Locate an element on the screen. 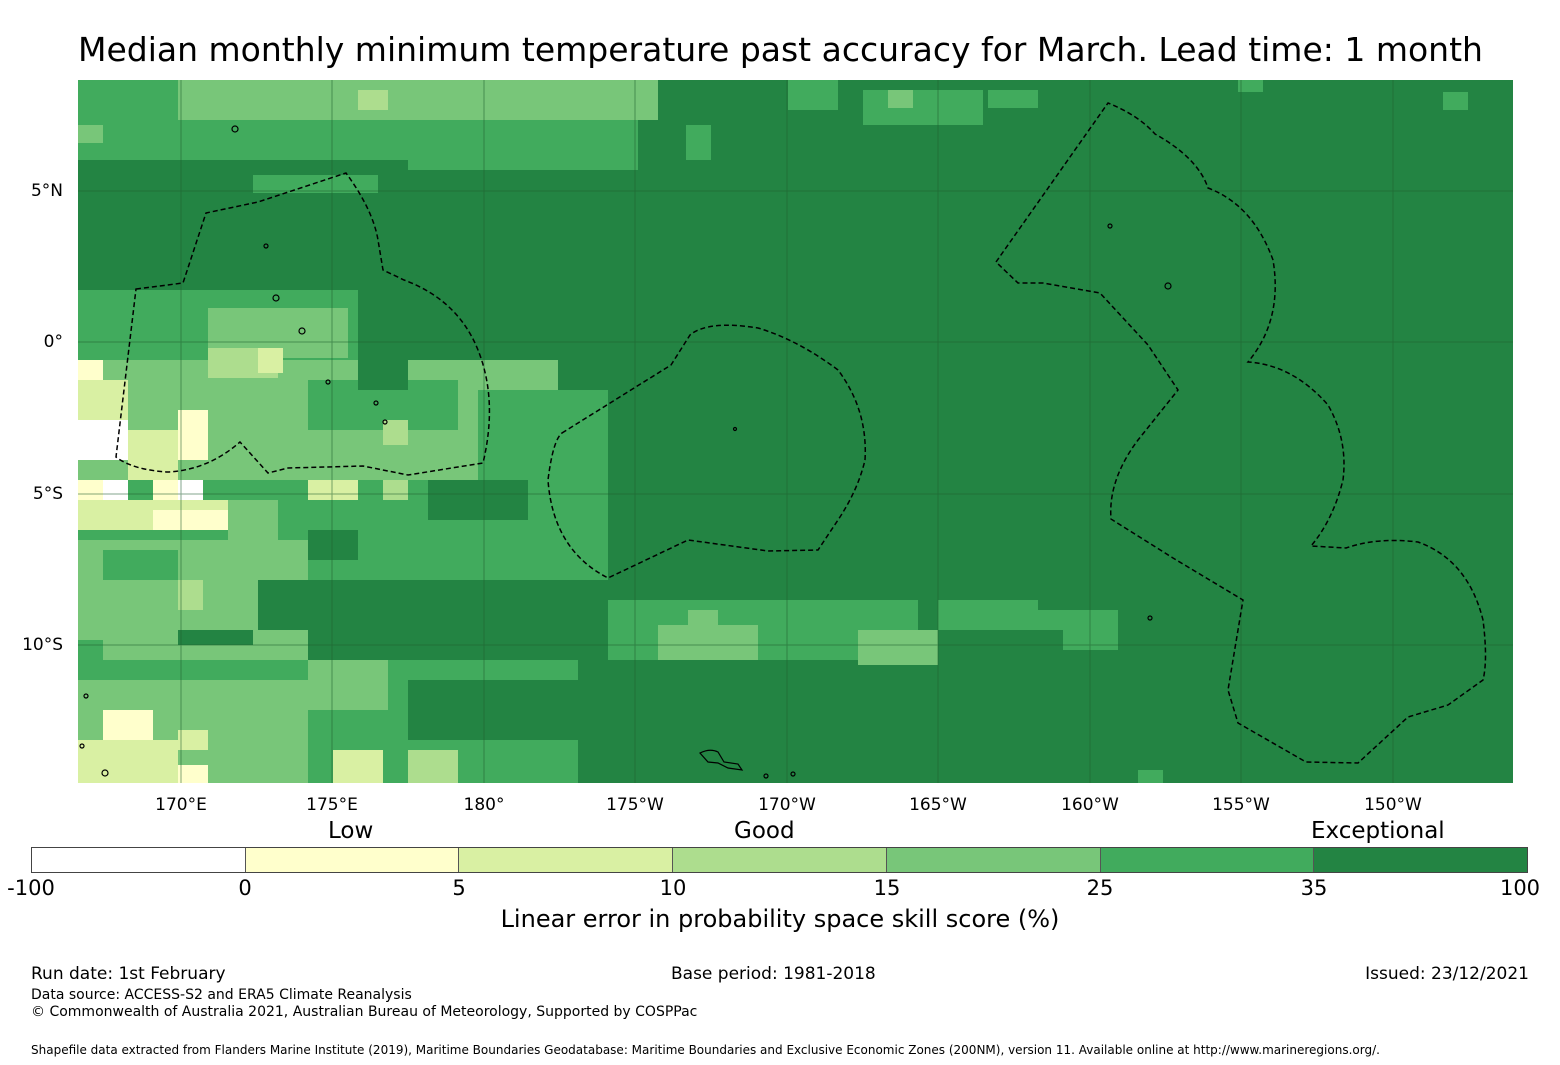 The image size is (1560, 1065). lon-label-170w: 170°W is located at coordinates (787, 805).